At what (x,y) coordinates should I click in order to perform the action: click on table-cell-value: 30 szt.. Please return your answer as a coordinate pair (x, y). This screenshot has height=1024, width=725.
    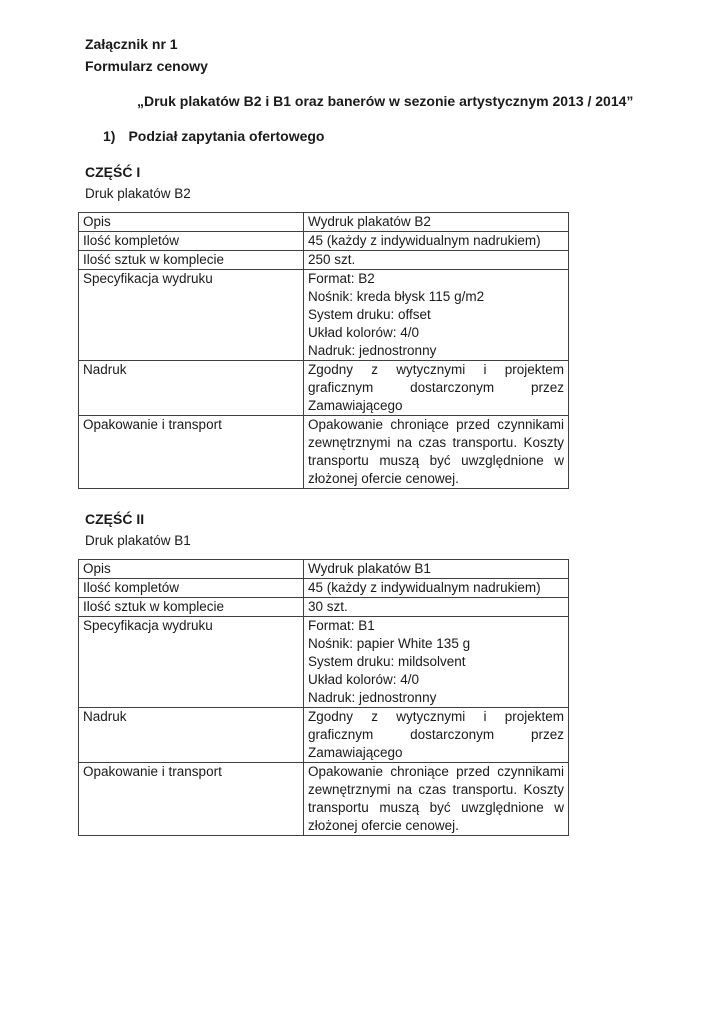
    Looking at the image, I should click on (436, 607).